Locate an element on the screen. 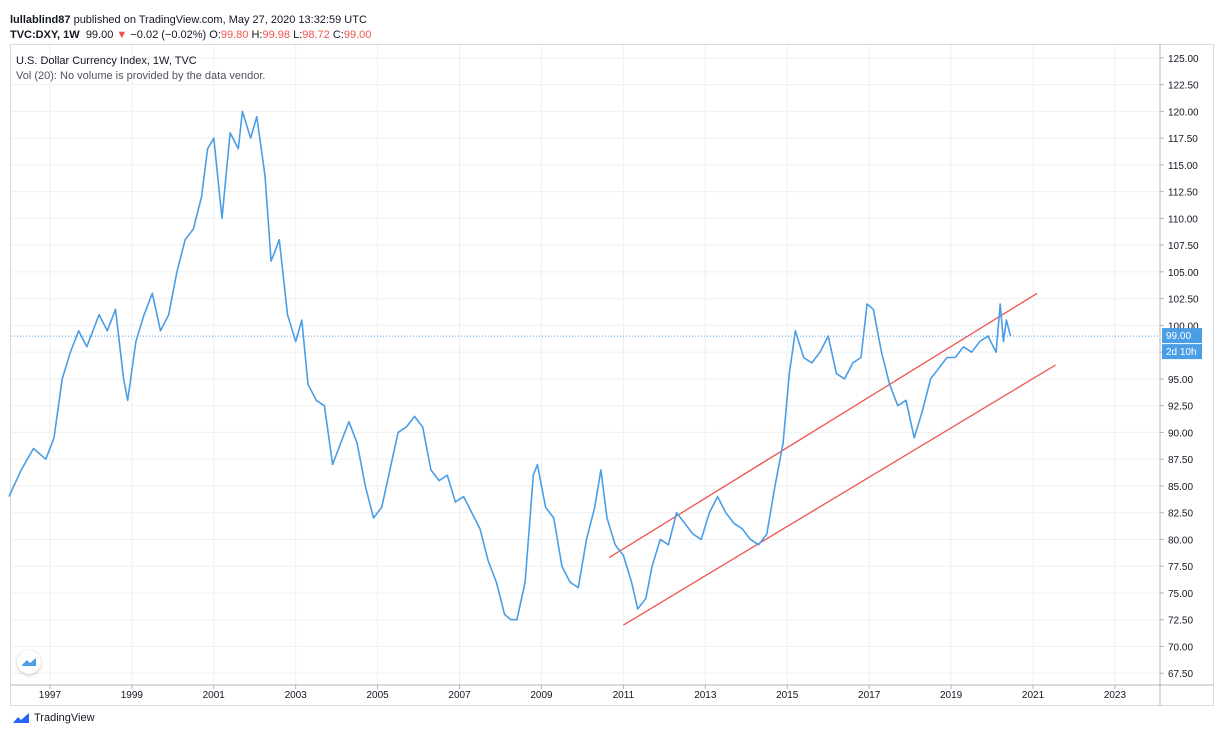 Image resolution: width=1224 pixels, height=740 pixels. price-change: −0.02 (−0.02%) is located at coordinates (168, 35).